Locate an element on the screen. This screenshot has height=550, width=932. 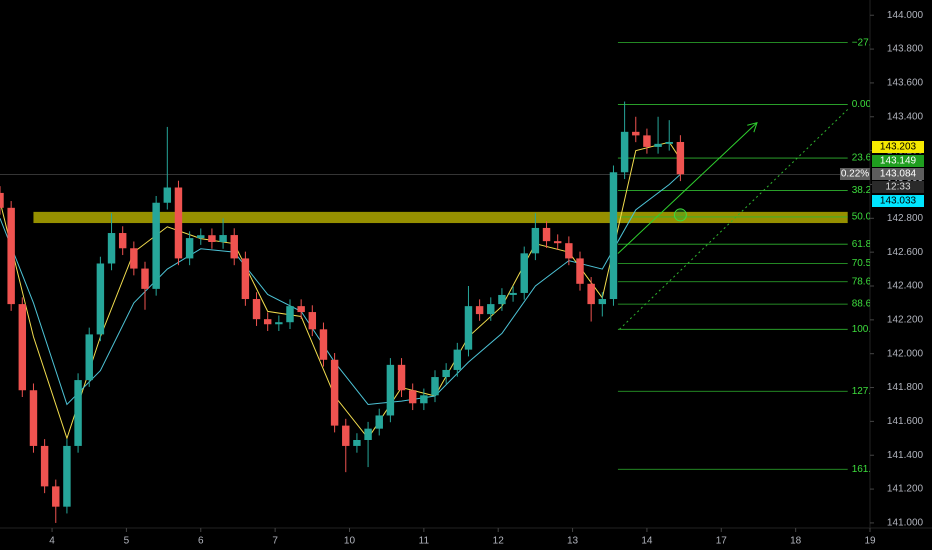
x-tick-label: 4 is located at coordinates (52, 541).